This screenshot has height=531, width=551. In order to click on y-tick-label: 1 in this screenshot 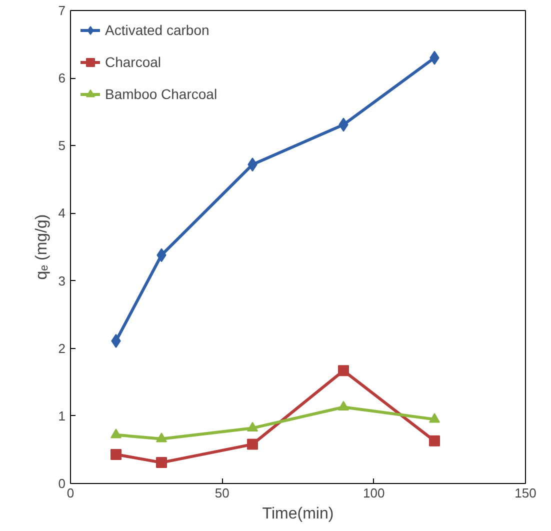, I will do `click(62, 416)`.